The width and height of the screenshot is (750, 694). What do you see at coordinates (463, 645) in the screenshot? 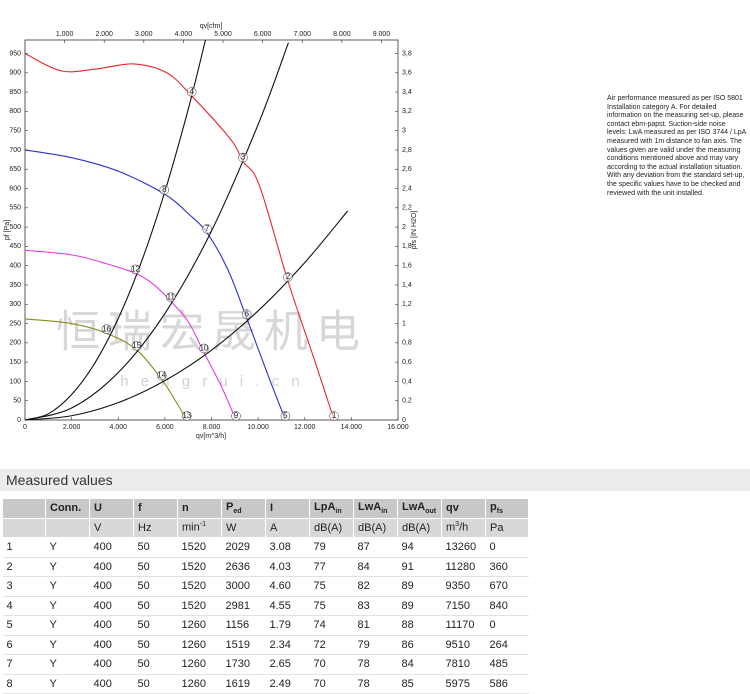
I see `data-cell: 9510` at bounding box center [463, 645].